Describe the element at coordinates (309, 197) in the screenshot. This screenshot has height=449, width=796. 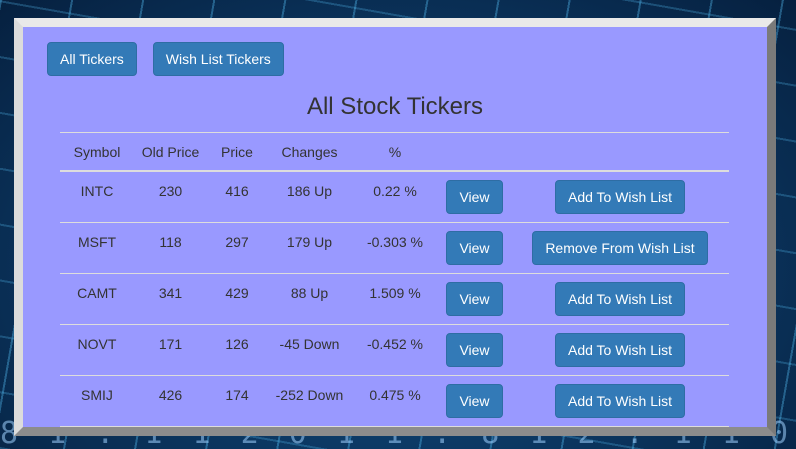
I see `cell-changes: 186 Up` at that location.